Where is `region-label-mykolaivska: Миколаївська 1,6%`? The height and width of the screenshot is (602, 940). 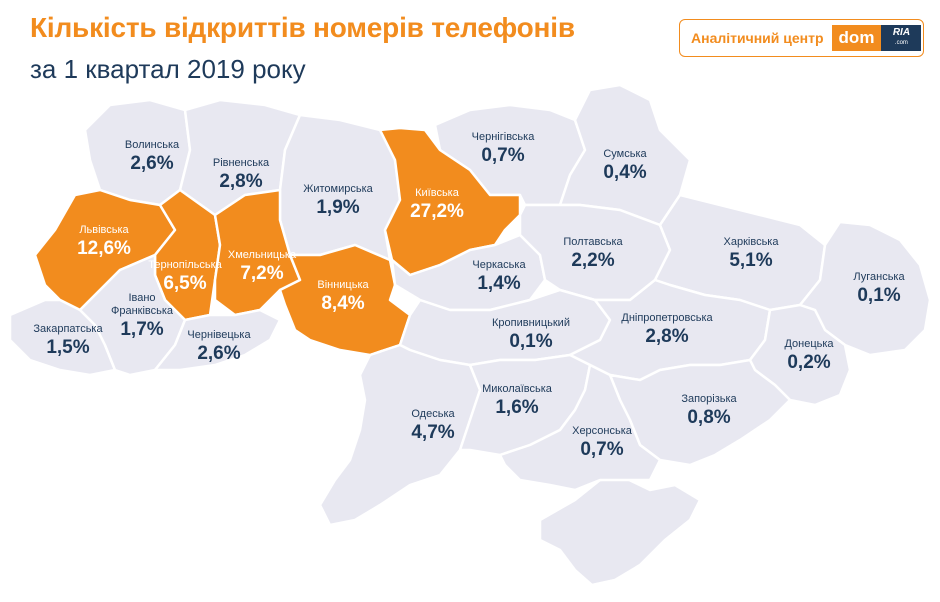
region-label-mykolaivska: Миколаївська 1,6% is located at coordinates (517, 401).